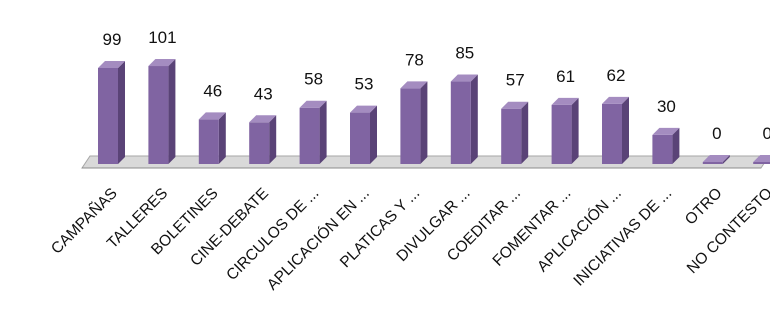  Describe the element at coordinates (515, 80) in the screenshot. I see `data-label: 57` at that location.